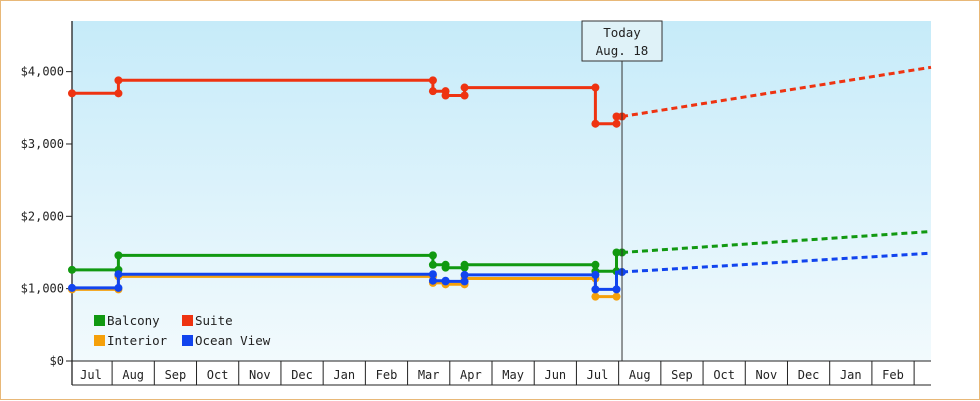 This screenshot has height=401, width=980. I want to click on legend-label: Suite, so click(214, 320).